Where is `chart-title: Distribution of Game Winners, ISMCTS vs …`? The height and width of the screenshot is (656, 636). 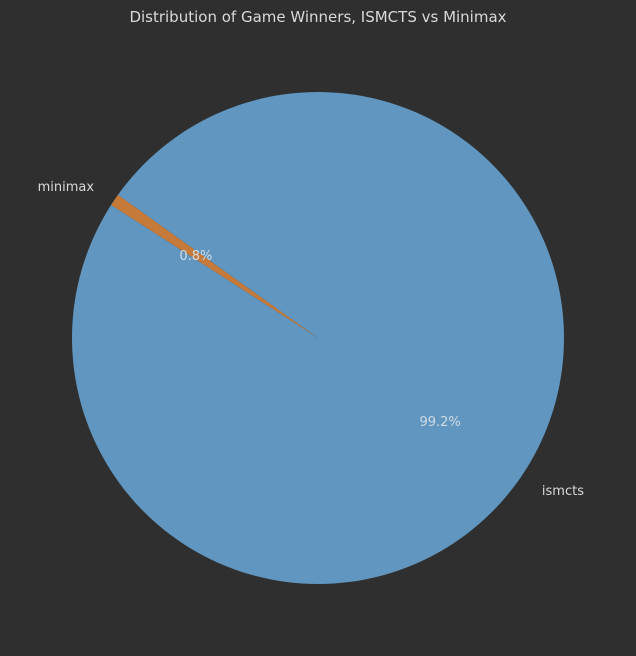
chart-title: Distribution of Game Winners, ISMCTS vs … is located at coordinates (317, 17).